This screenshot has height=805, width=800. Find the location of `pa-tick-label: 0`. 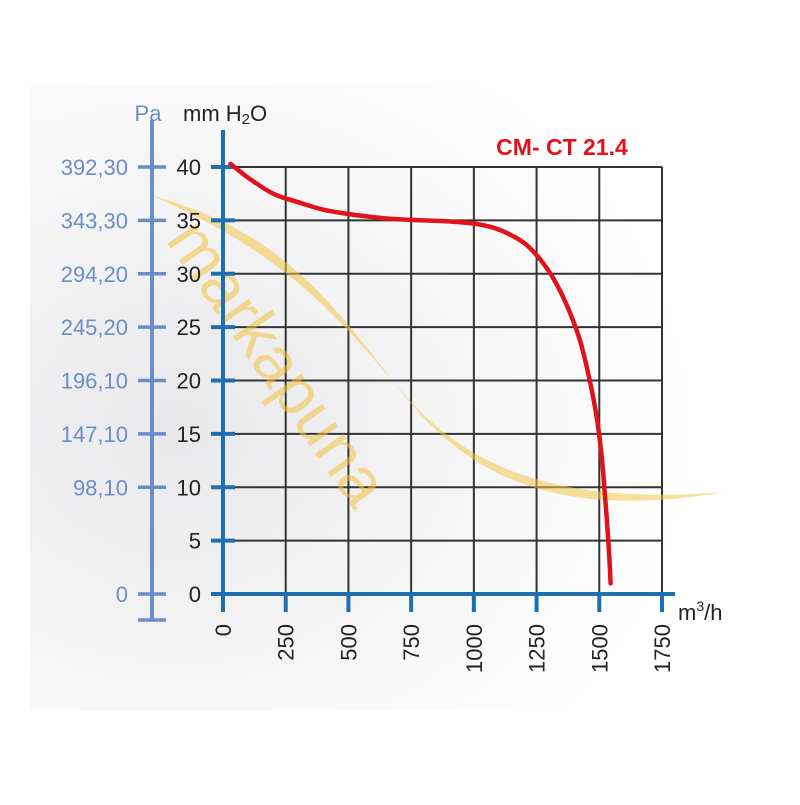

pa-tick-label: 0 is located at coordinates (122, 594).